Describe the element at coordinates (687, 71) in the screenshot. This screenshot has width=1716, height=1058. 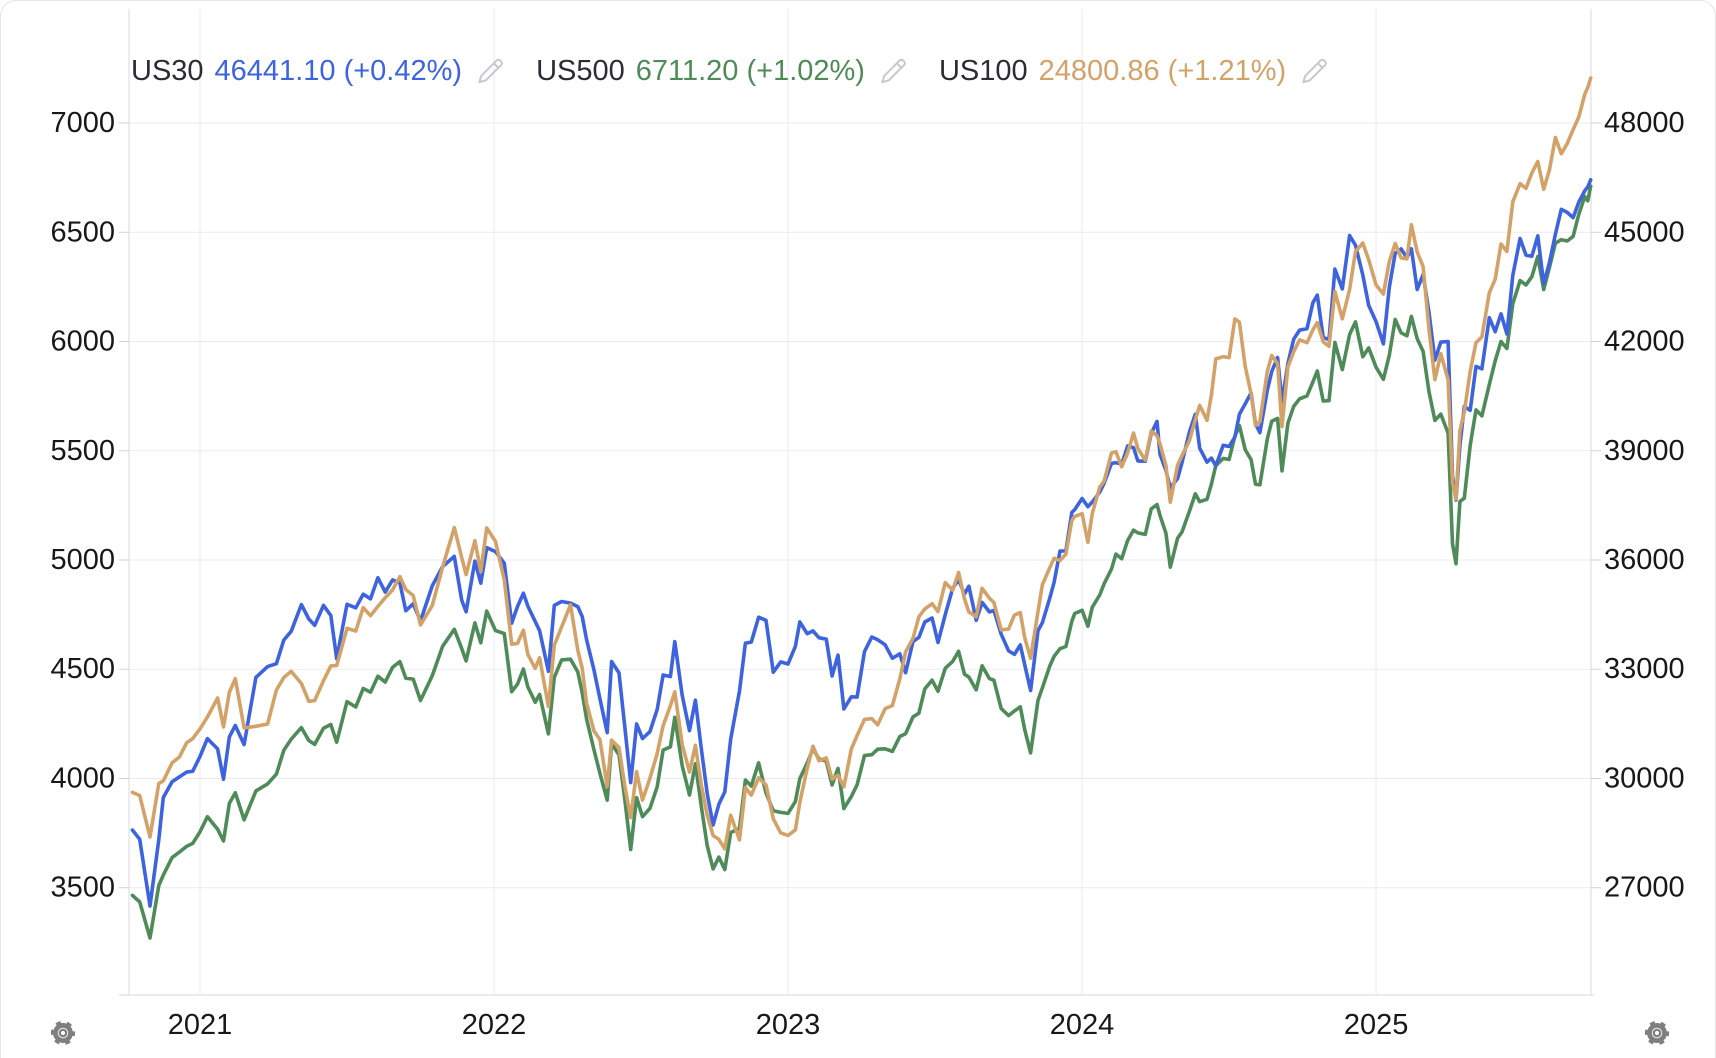
I see `legend-last-price: 6711.20` at that location.